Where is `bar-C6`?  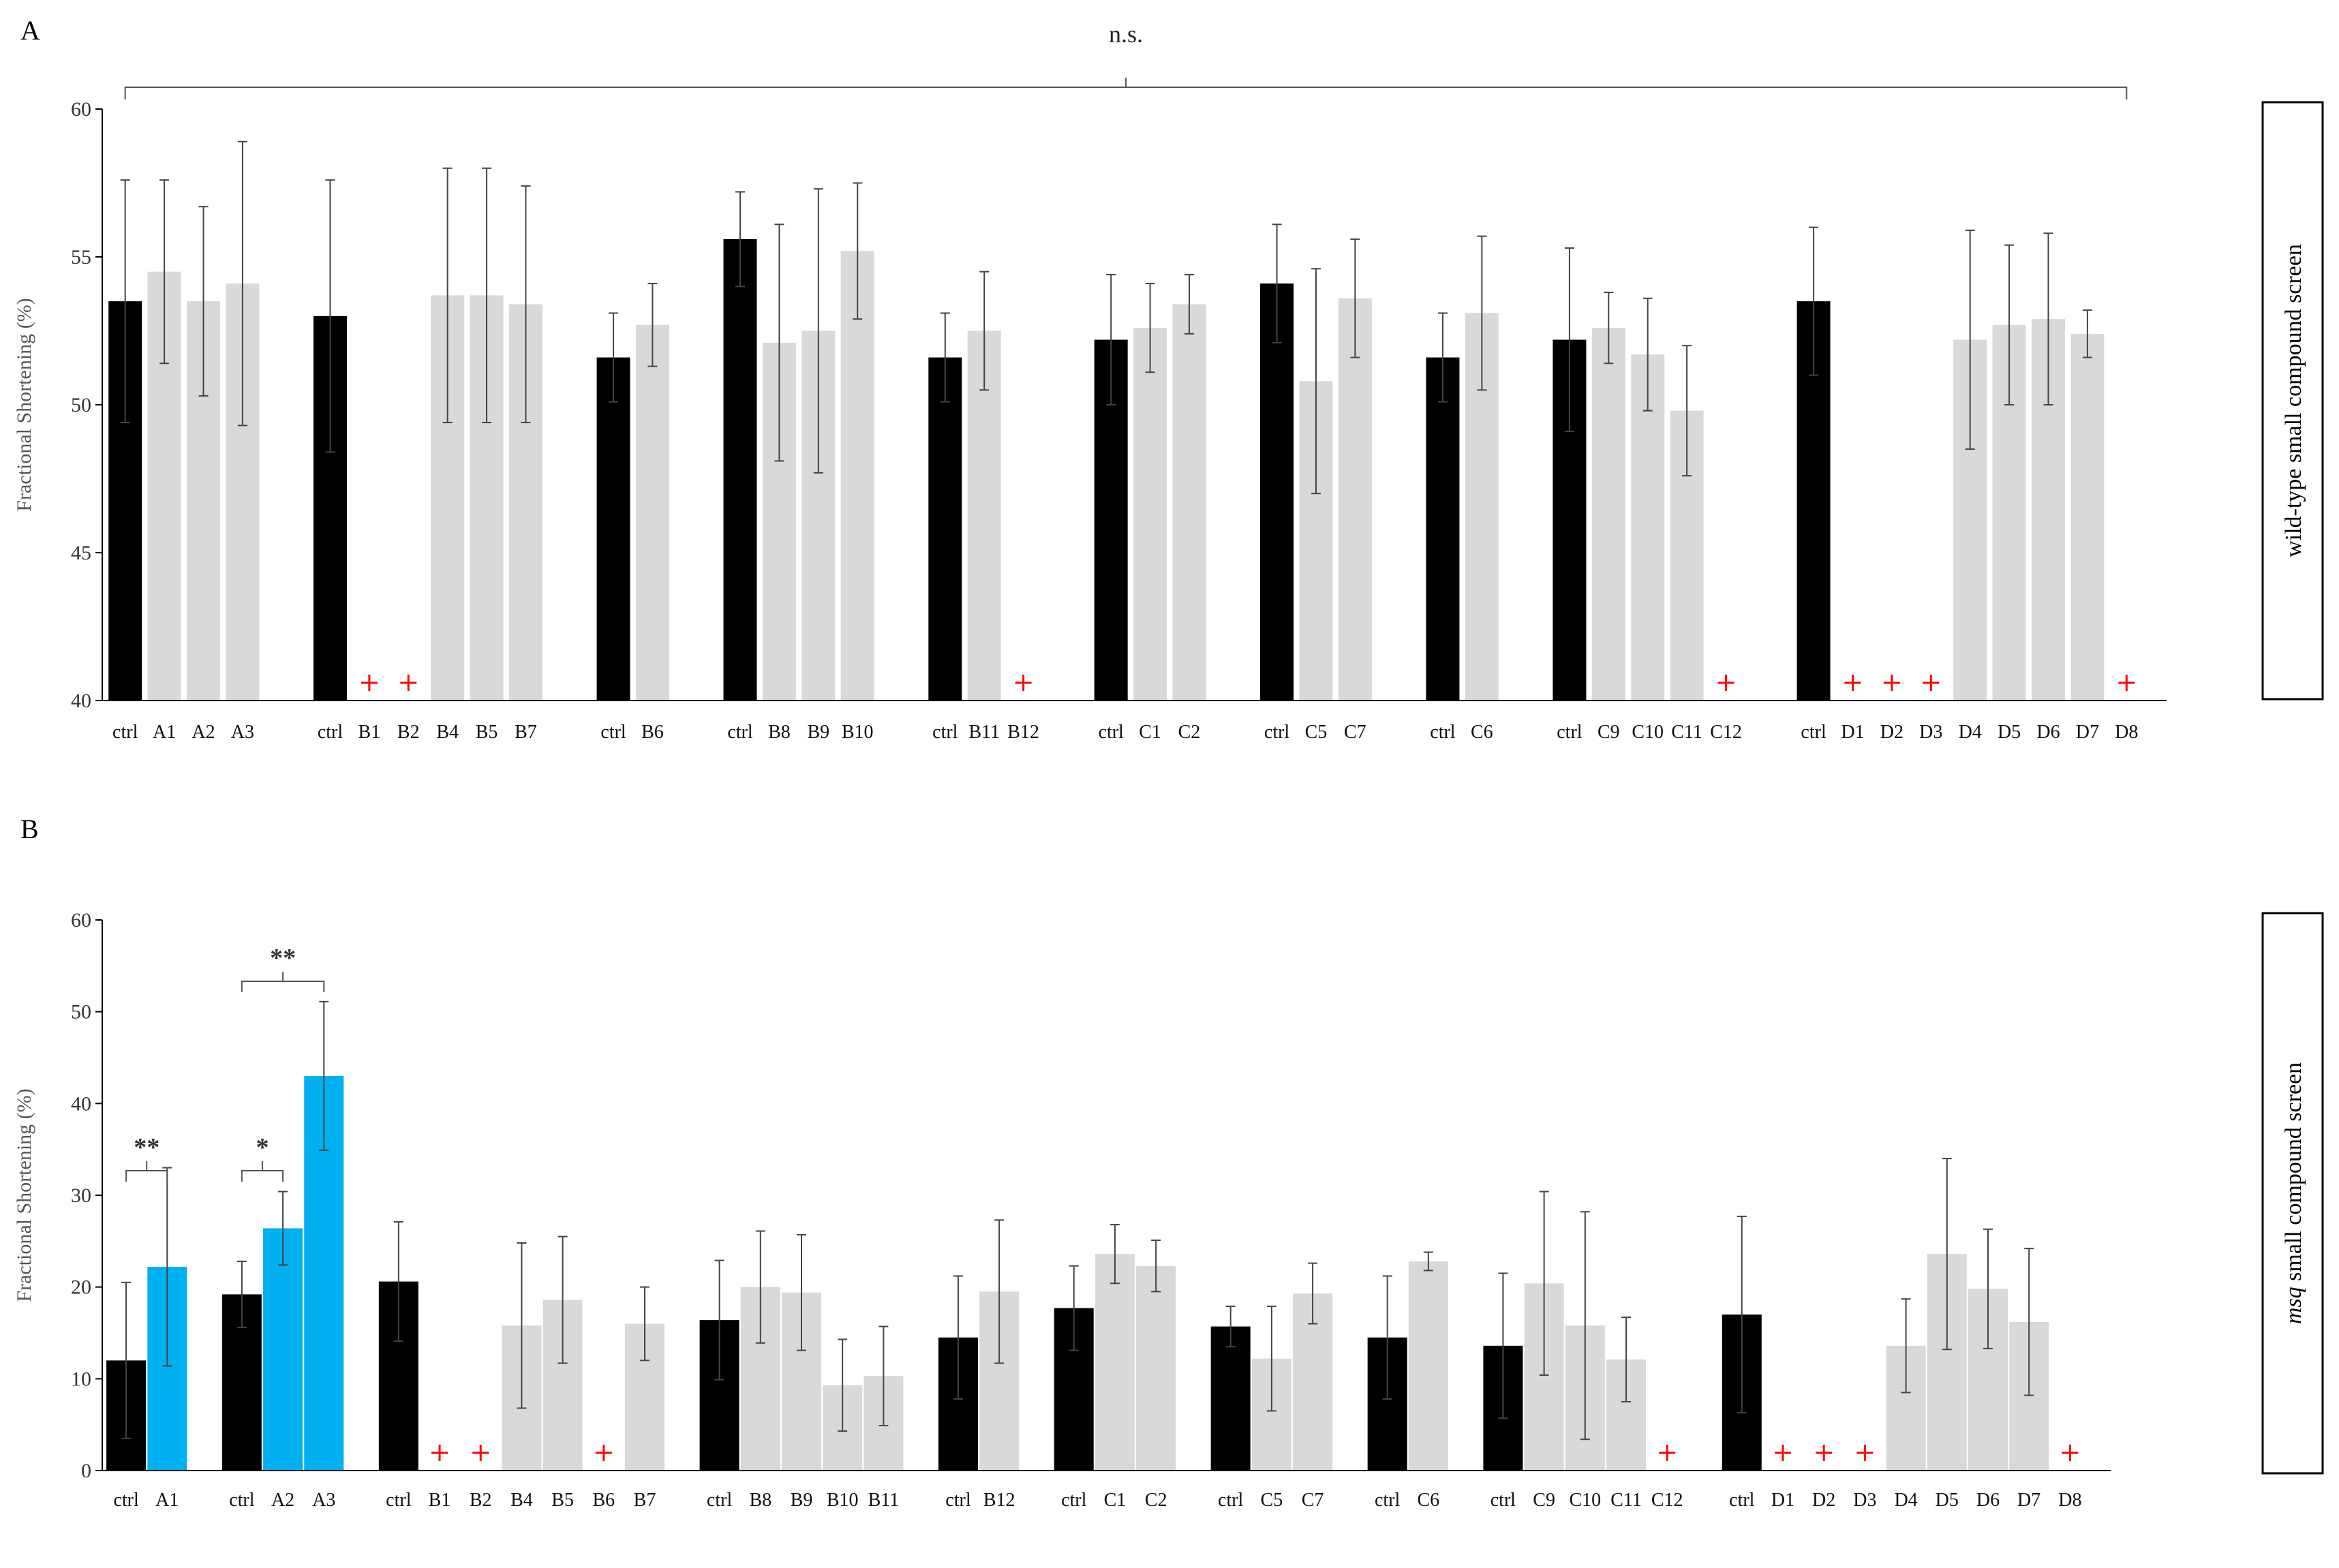
bar-C6 is located at coordinates (1428, 1366).